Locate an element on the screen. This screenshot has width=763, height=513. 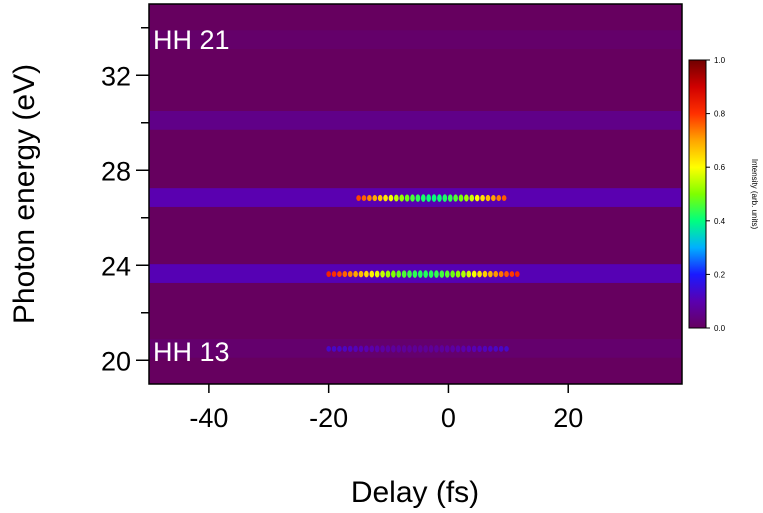
colorbar-tick-label: 0.2 is located at coordinates (720, 274).